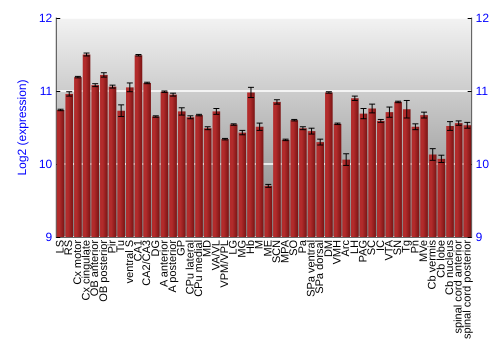  What do you see at coordinates (173, 266) in the screenshot?
I see `x-tick-label: A posterior` at bounding box center [173, 266].